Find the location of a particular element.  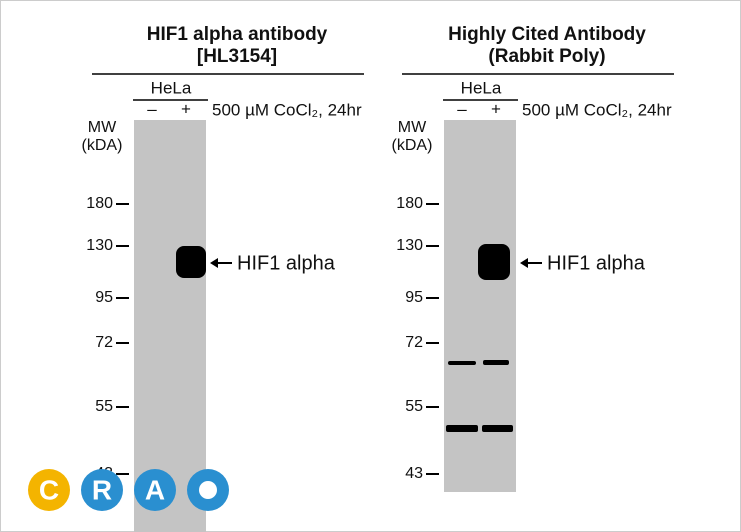

logo-letter: R is located at coordinates (102, 489).